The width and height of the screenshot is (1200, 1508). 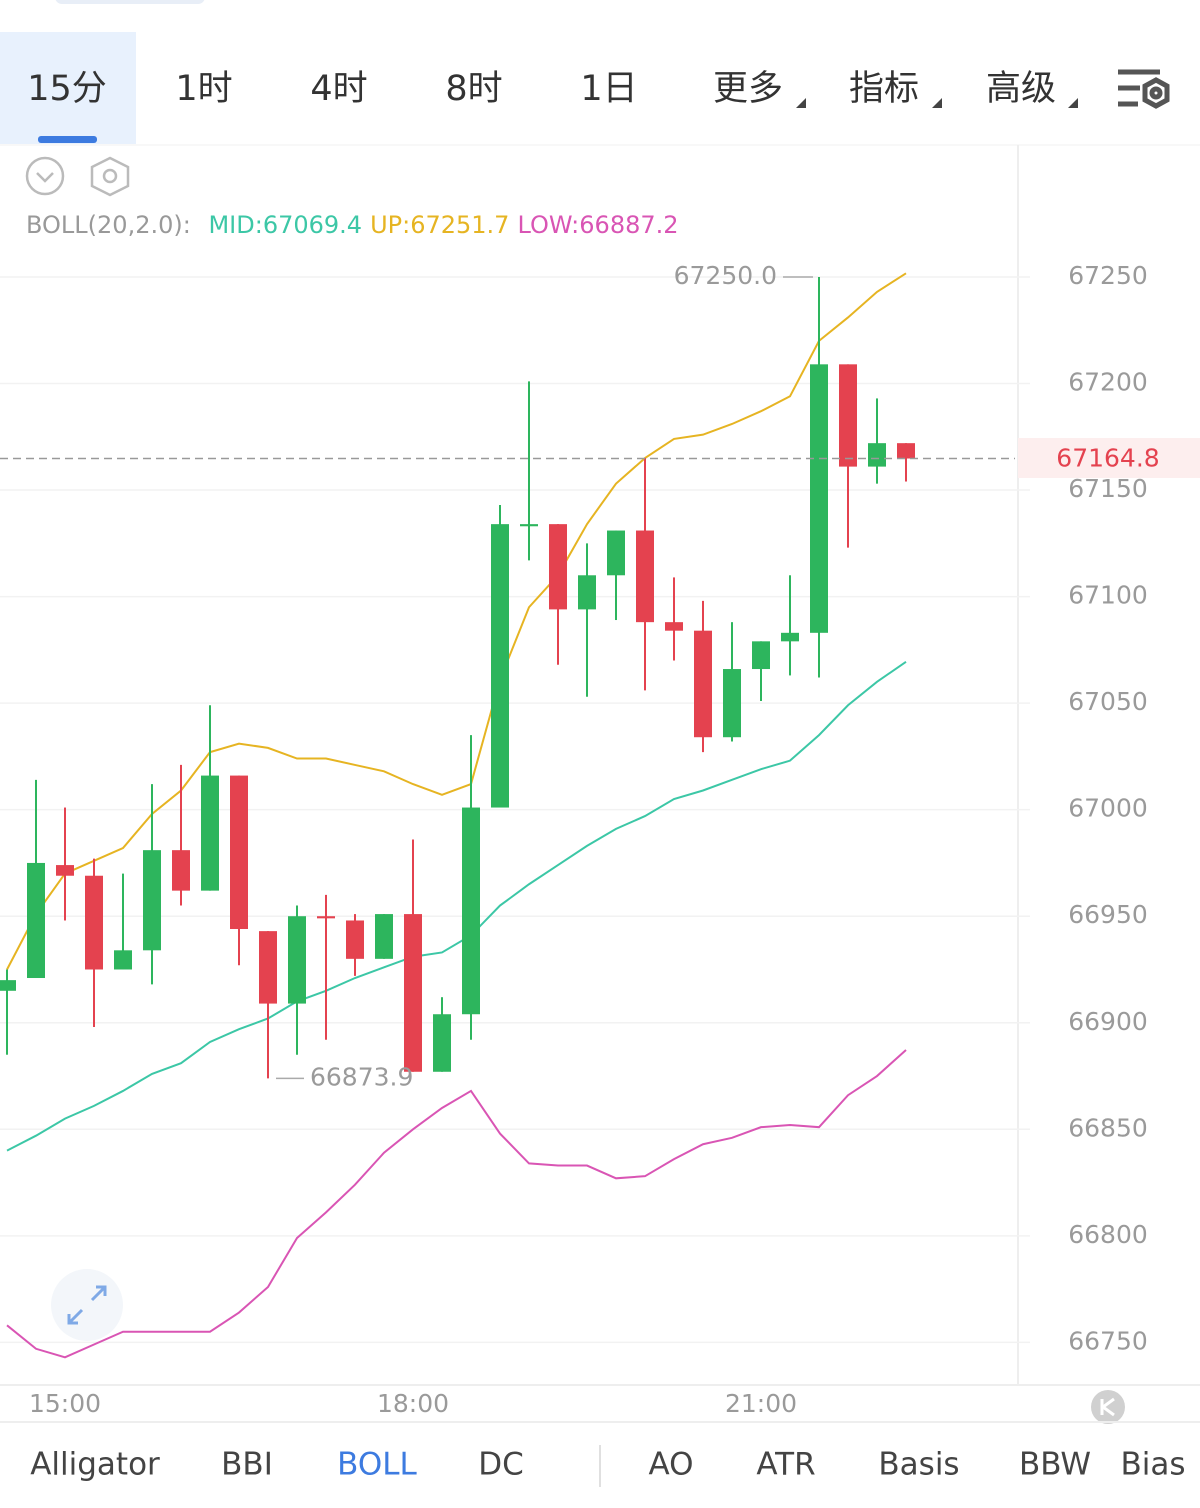 I want to click on indicator-tab: ATR, so click(x=785, y=1465).